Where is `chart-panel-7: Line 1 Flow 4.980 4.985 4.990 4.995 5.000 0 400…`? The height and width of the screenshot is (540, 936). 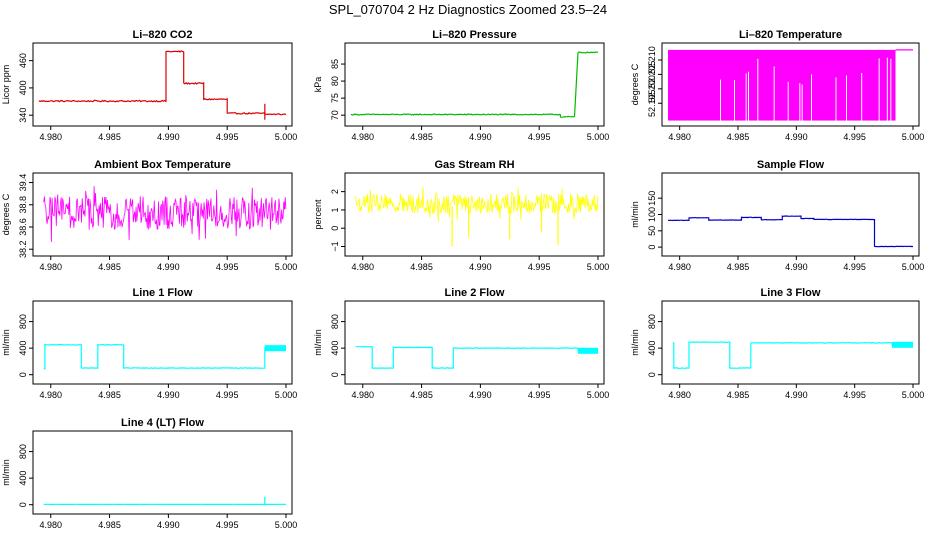
chart-panel-7: Line 1 Flow 4.980 4.985 4.990 4.995 5.000 0 400… is located at coordinates (149, 343).